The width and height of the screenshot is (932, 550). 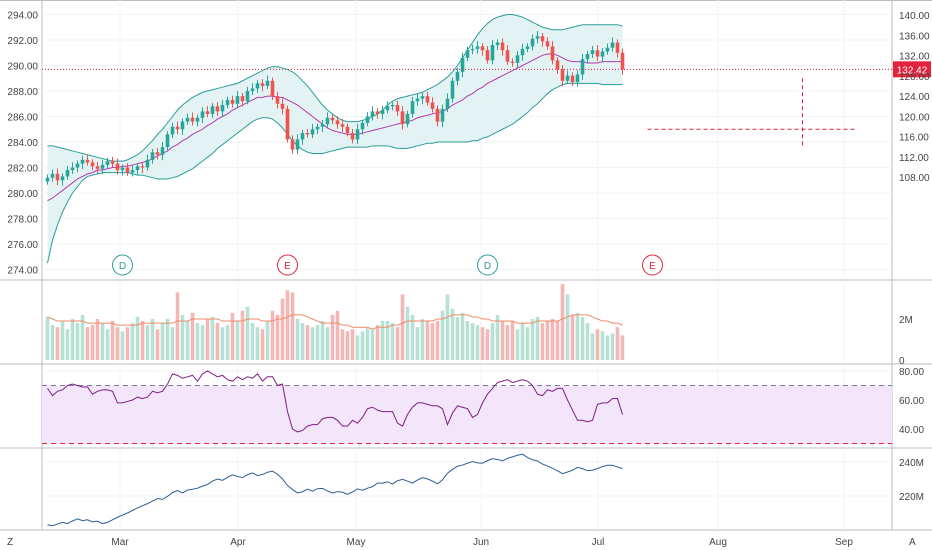 I want to click on rsi-tick-label: 60.00, so click(x=911, y=401).